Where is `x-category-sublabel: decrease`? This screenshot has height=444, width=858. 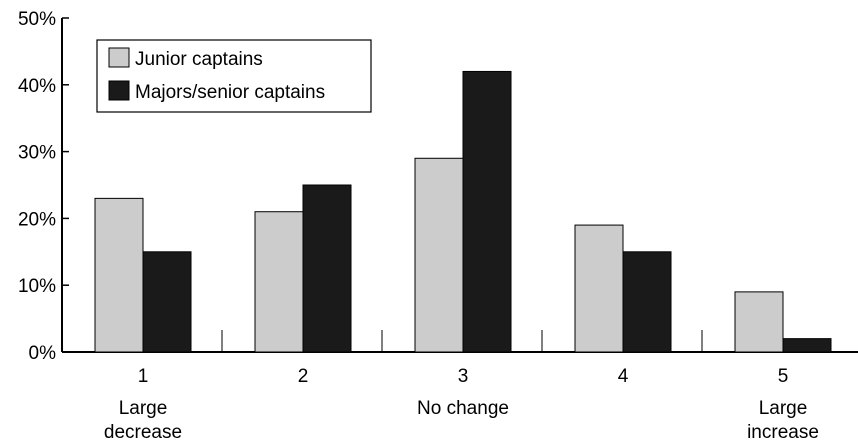
x-category-sublabel: decrease is located at coordinates (143, 432).